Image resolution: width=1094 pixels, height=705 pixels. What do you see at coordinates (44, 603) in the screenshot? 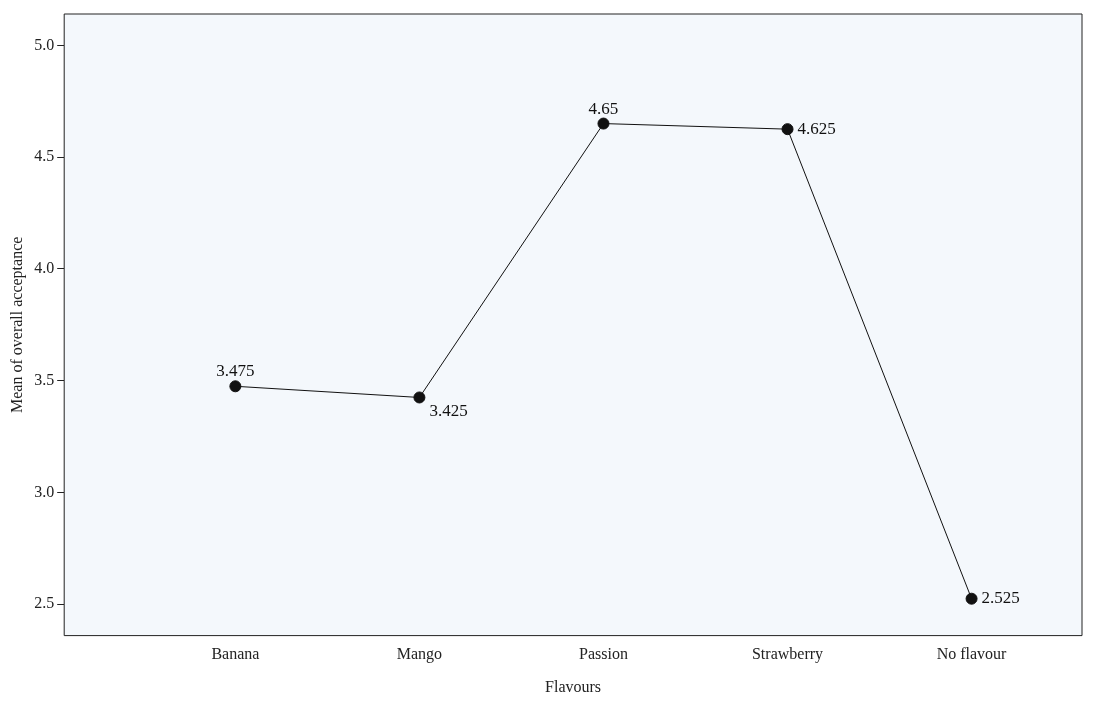
I see `y-tick-label: 2.5` at bounding box center [44, 603].